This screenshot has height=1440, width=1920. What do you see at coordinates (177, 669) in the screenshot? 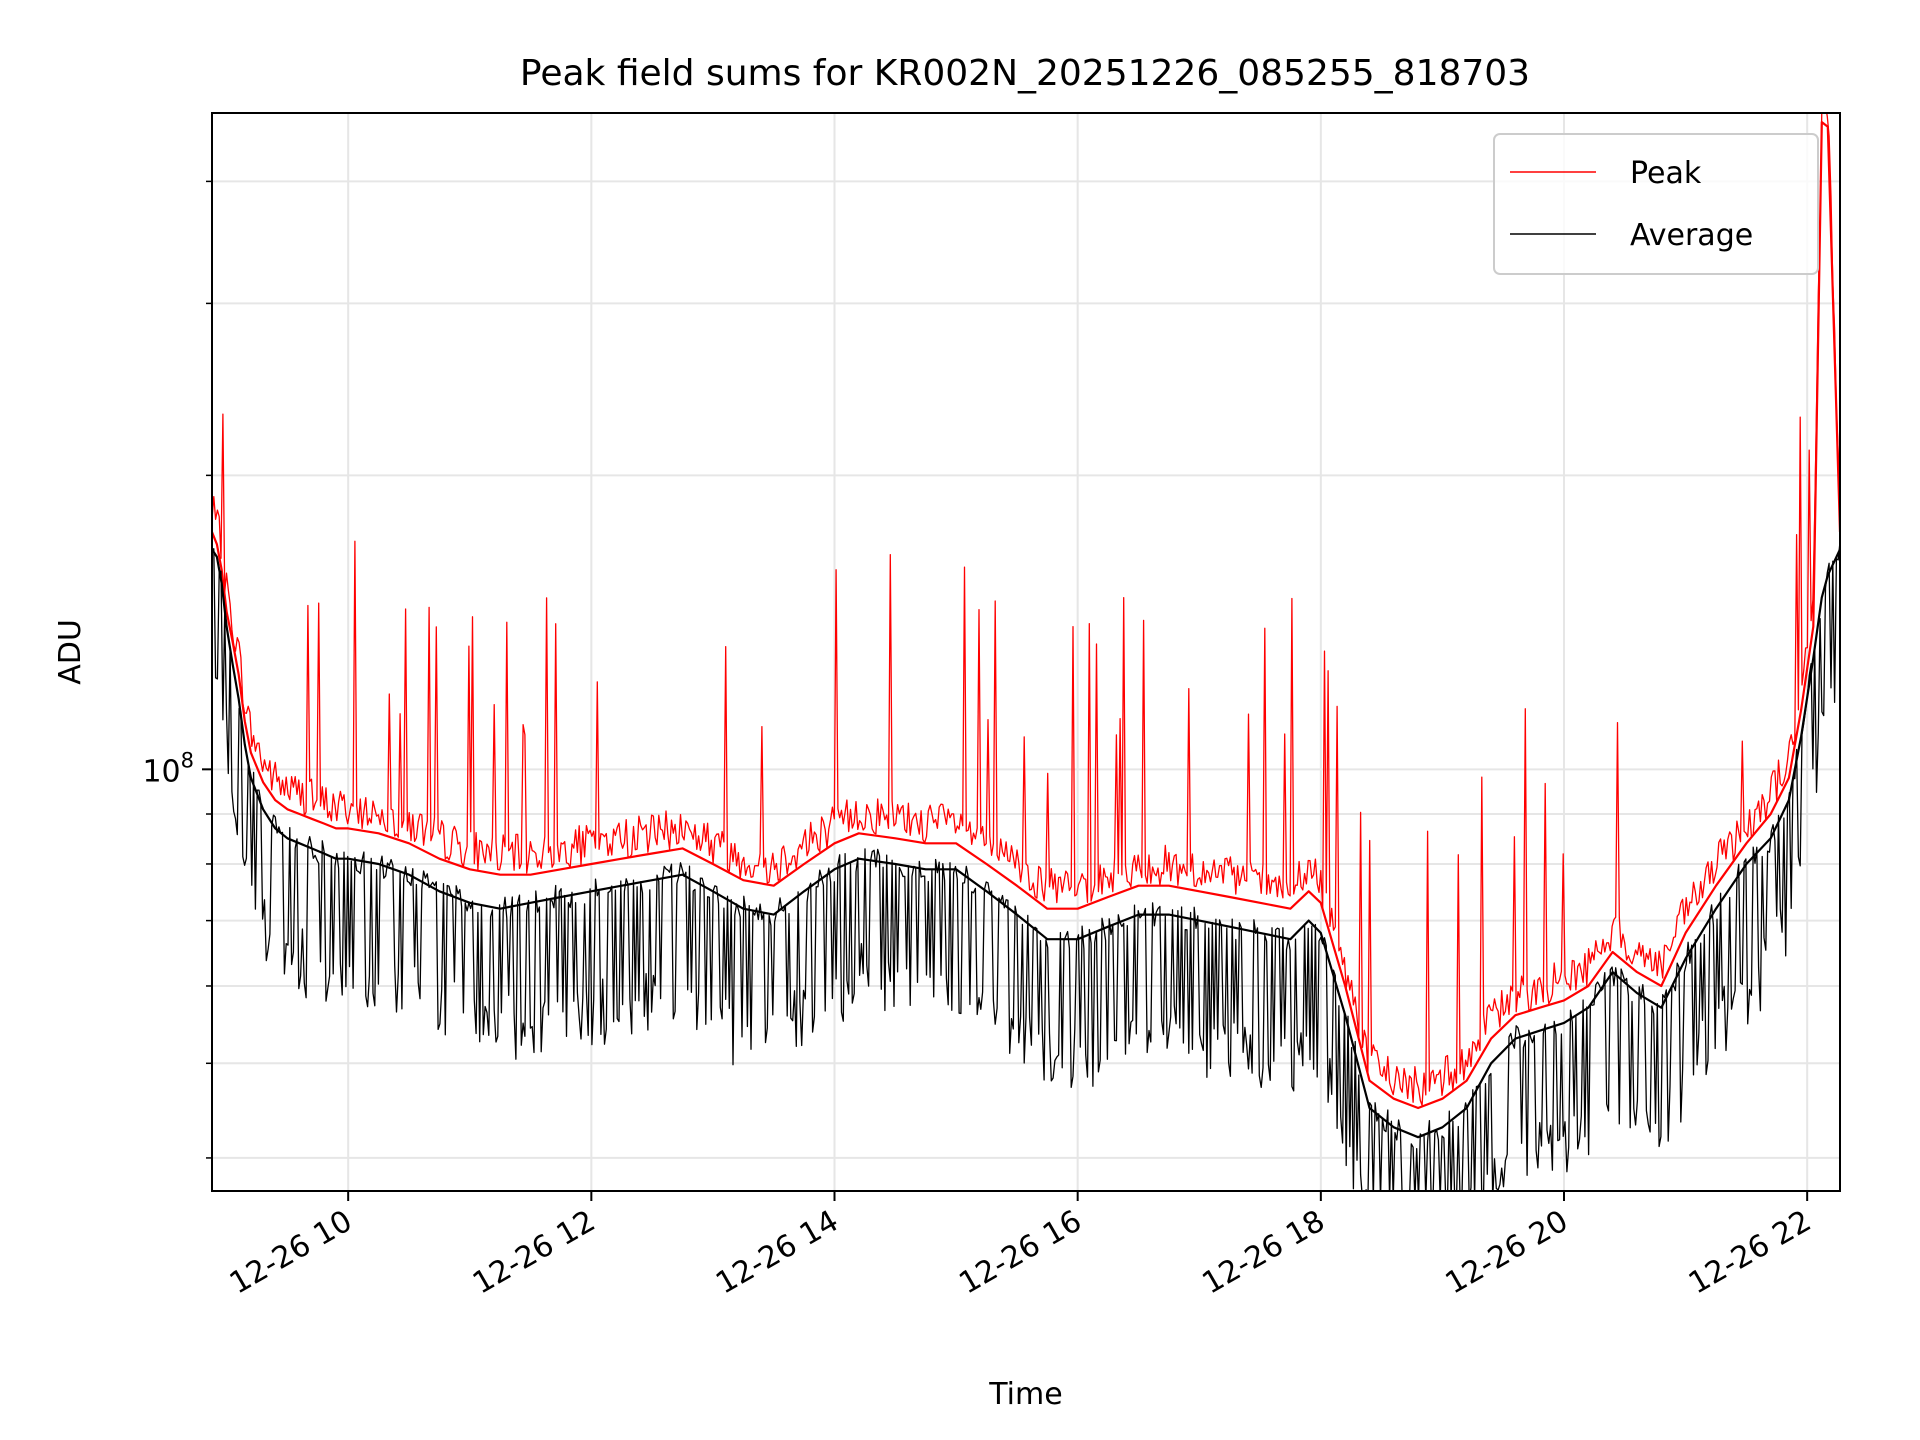
I see `y-axis: 108` at bounding box center [177, 669].